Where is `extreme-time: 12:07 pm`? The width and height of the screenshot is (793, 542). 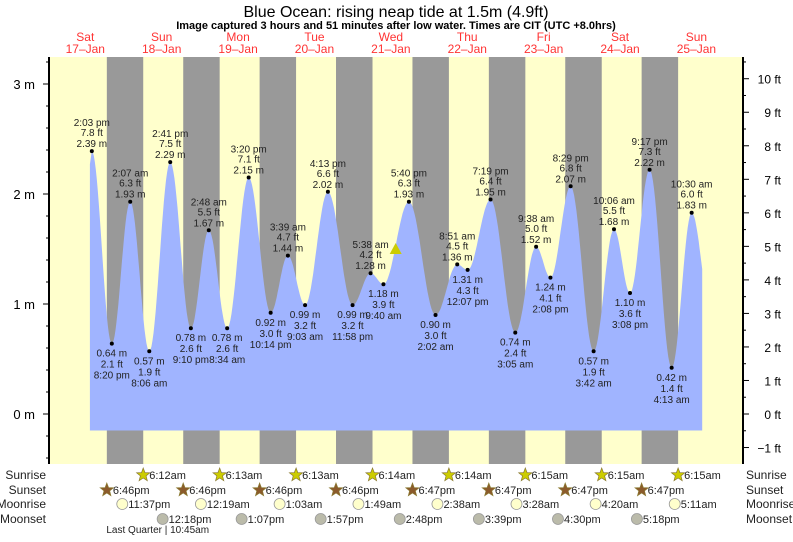 extreme-time: 12:07 pm is located at coordinates (468, 302).